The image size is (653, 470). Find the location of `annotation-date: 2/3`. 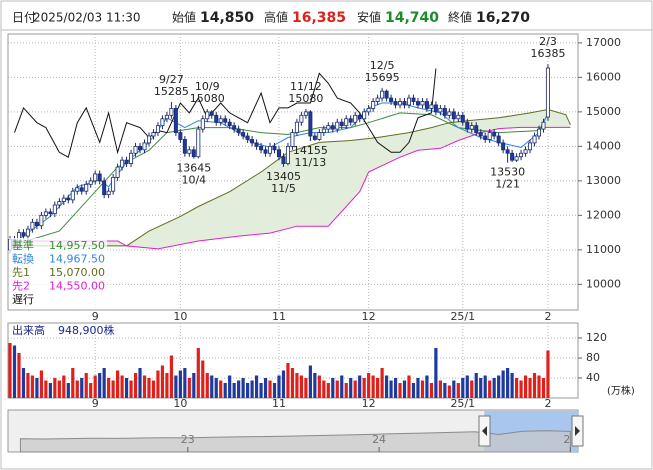

annotation-date: 2/3 is located at coordinates (548, 41).